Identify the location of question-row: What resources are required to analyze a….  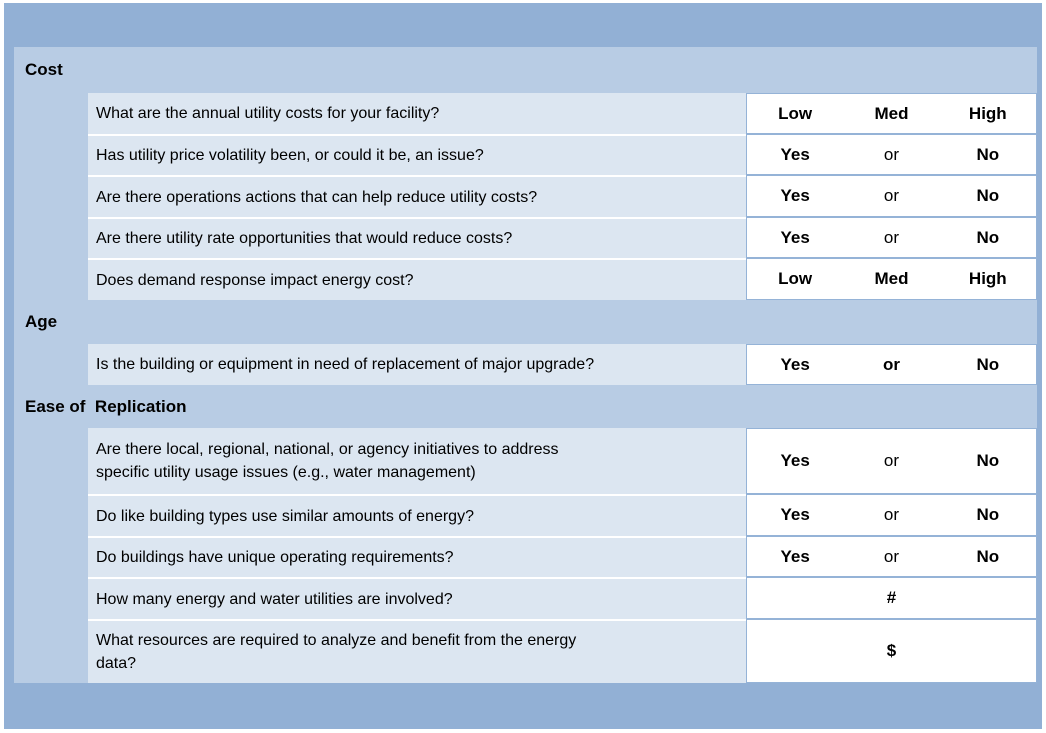
(525, 651).